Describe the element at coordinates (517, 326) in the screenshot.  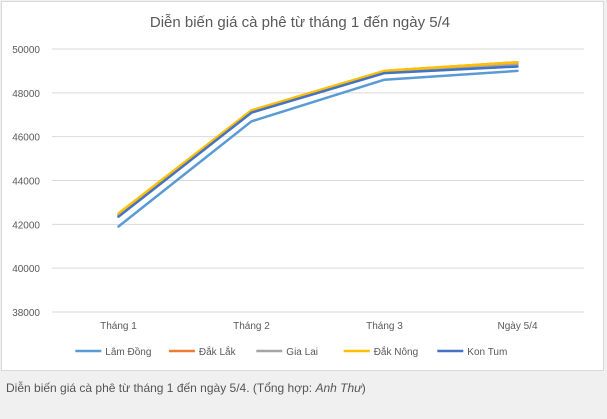
I see `x-tick-label: Ngày 5/4` at that location.